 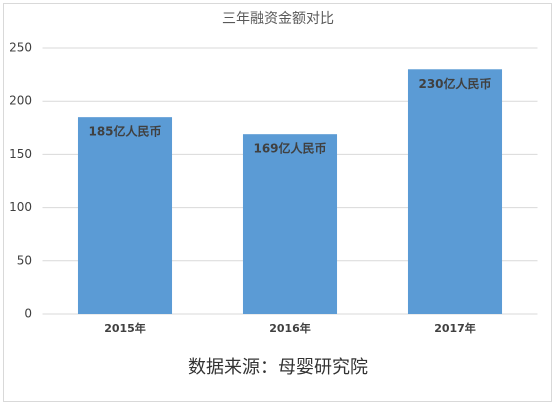 What do you see at coordinates (278, 367) in the screenshot?
I see `source-note: 数据来源：母婴研究院` at bounding box center [278, 367].